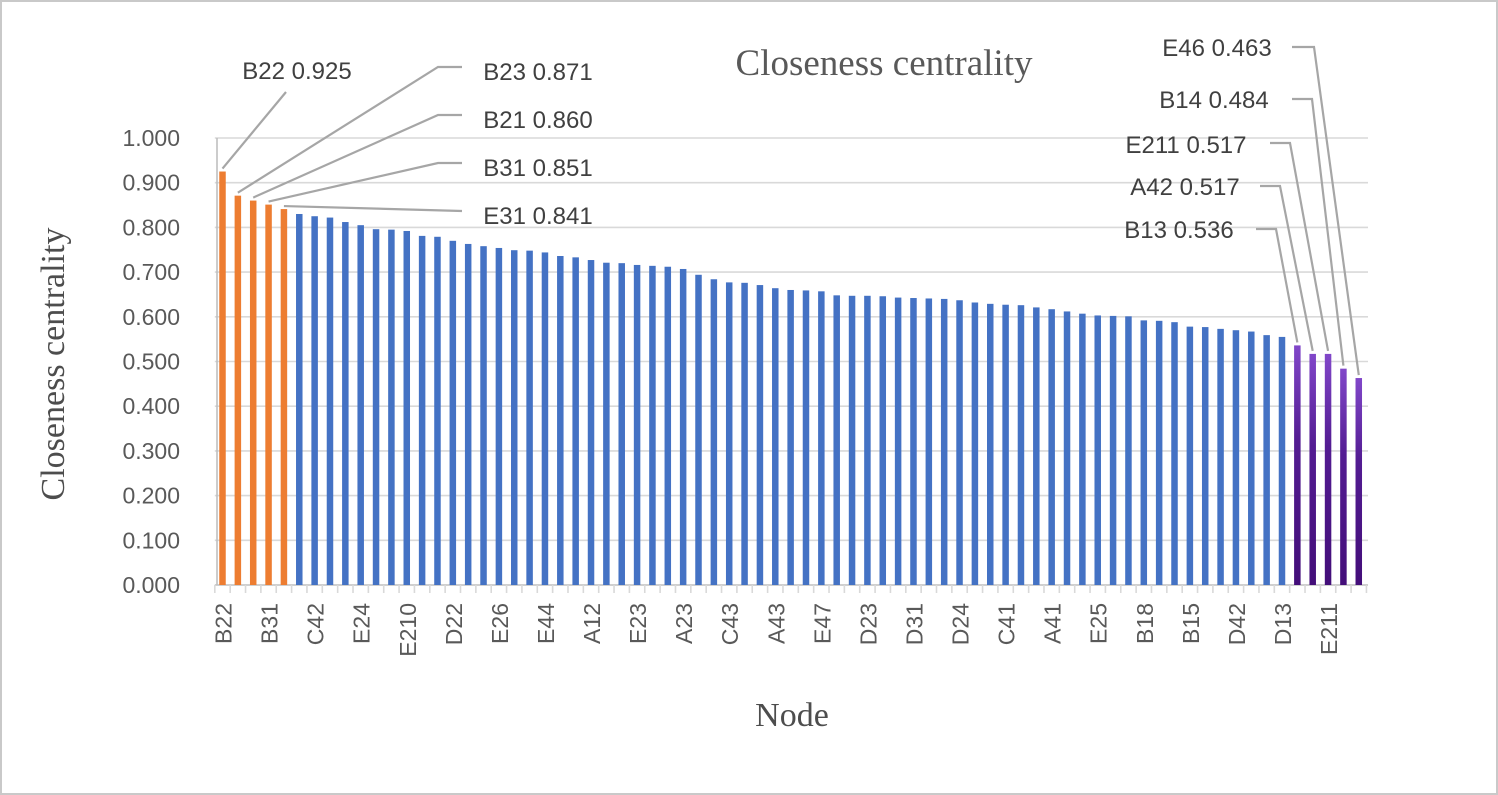 The image size is (1498, 795). I want to click on x-tick-label-E24: E24, so click(362, 623).